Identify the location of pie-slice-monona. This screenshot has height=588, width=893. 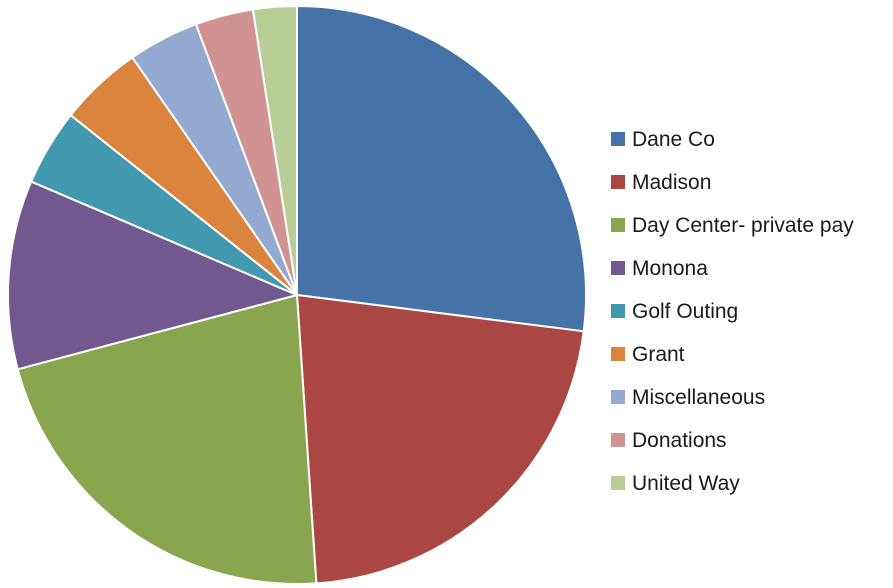
(152, 275).